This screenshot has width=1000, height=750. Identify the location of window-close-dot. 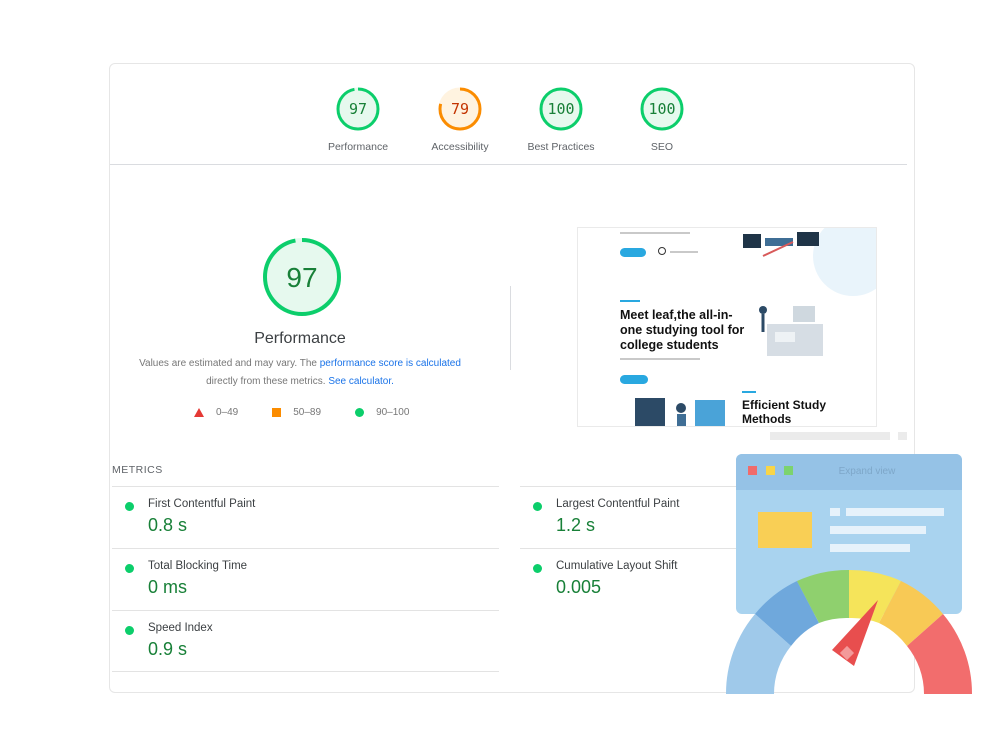
(752, 470).